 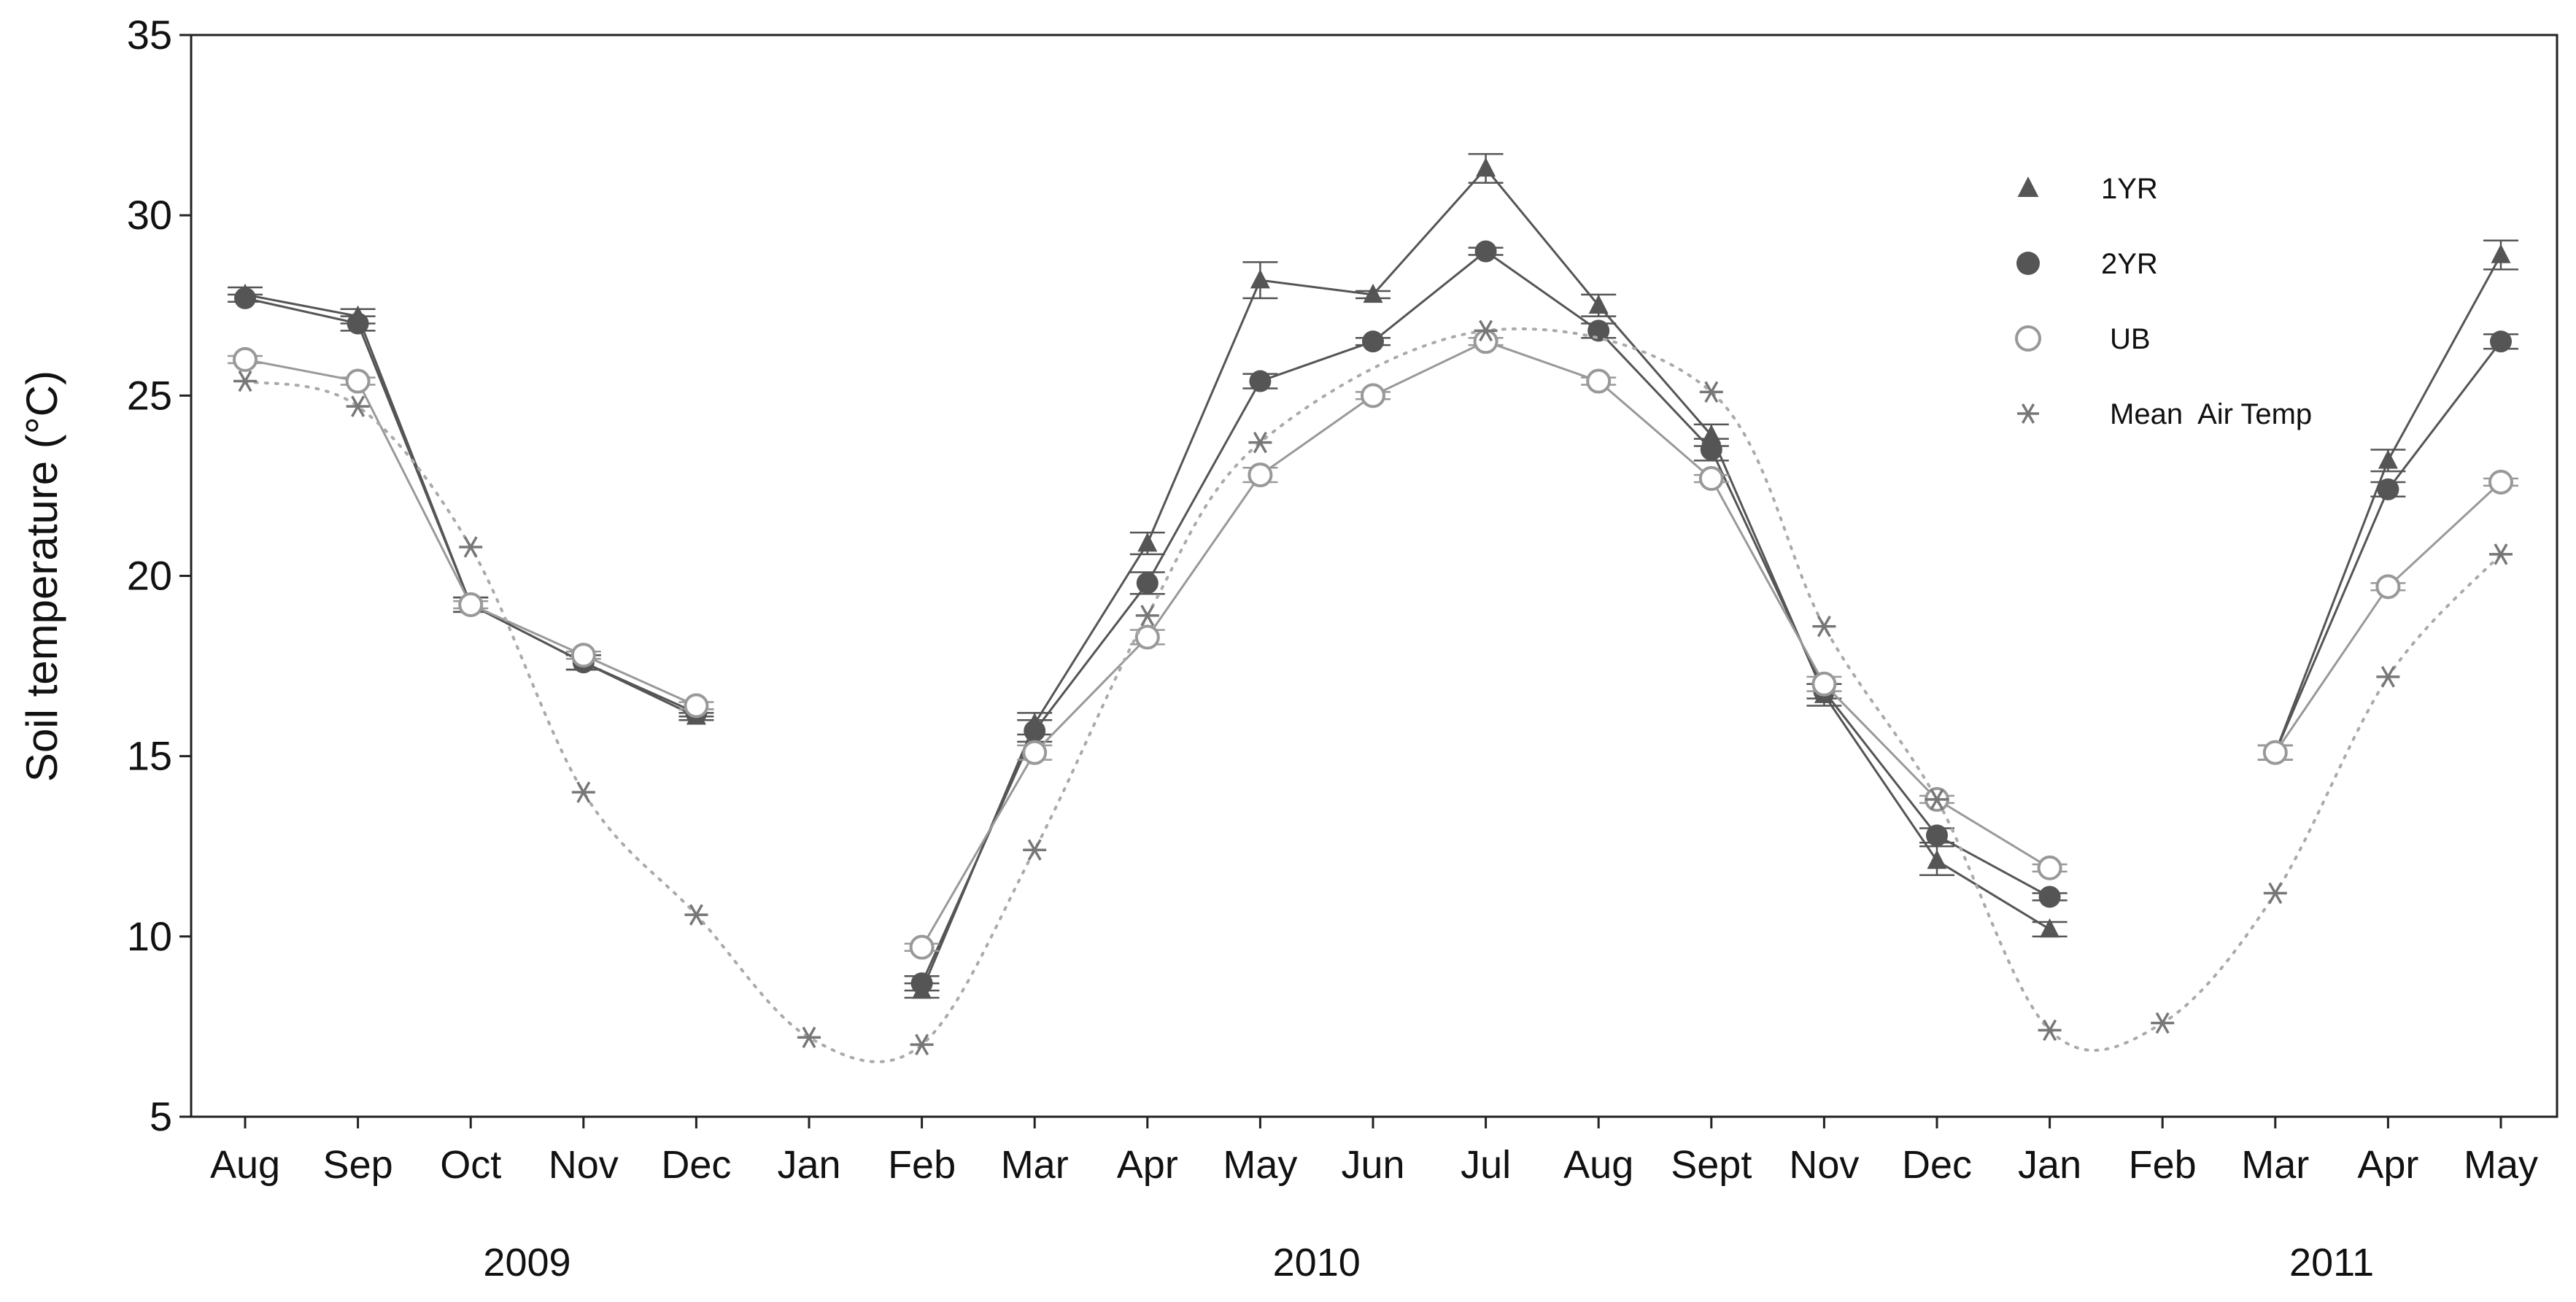 I want to click on y-tick-label: 15, so click(x=149, y=756).